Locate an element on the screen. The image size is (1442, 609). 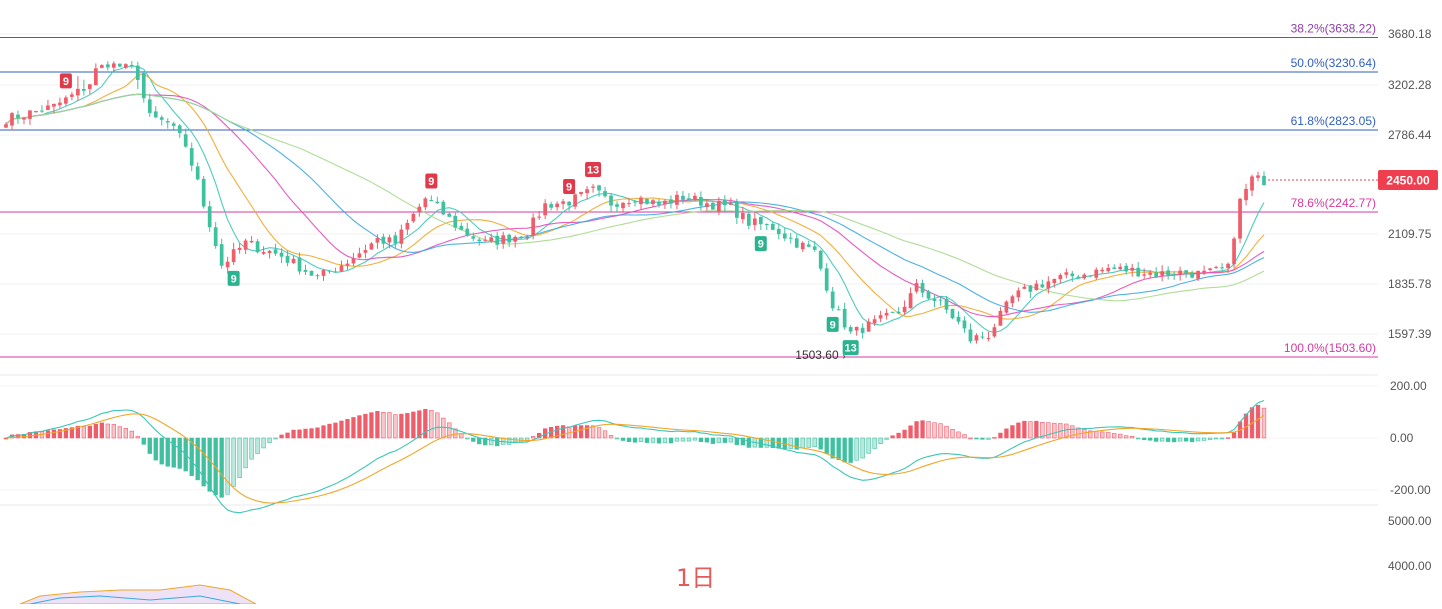
td-marker-label: 13 is located at coordinates (593, 171).